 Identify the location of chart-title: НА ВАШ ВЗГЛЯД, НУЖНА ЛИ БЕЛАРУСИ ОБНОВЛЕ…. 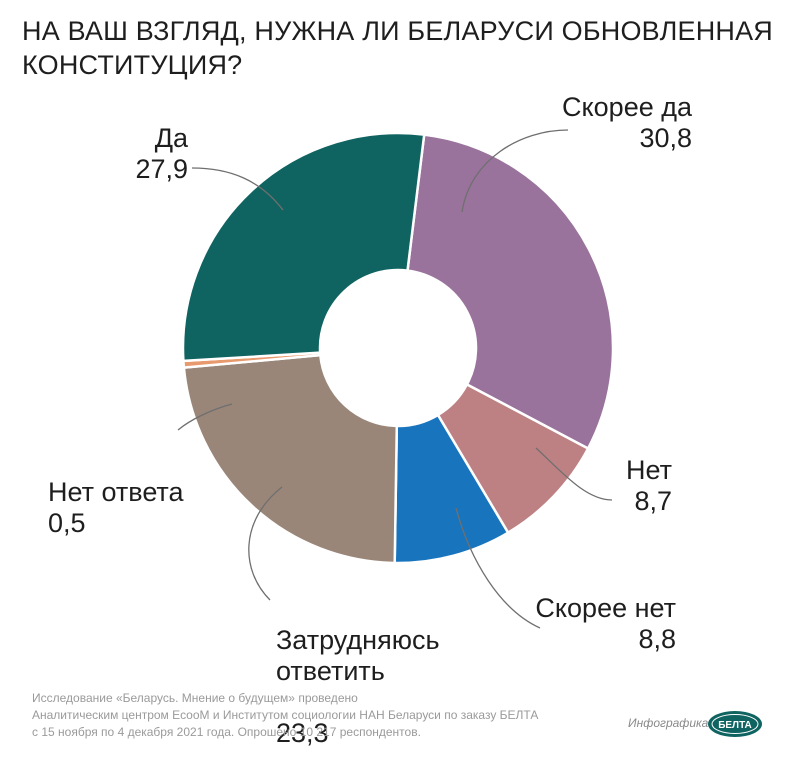
(398, 48).